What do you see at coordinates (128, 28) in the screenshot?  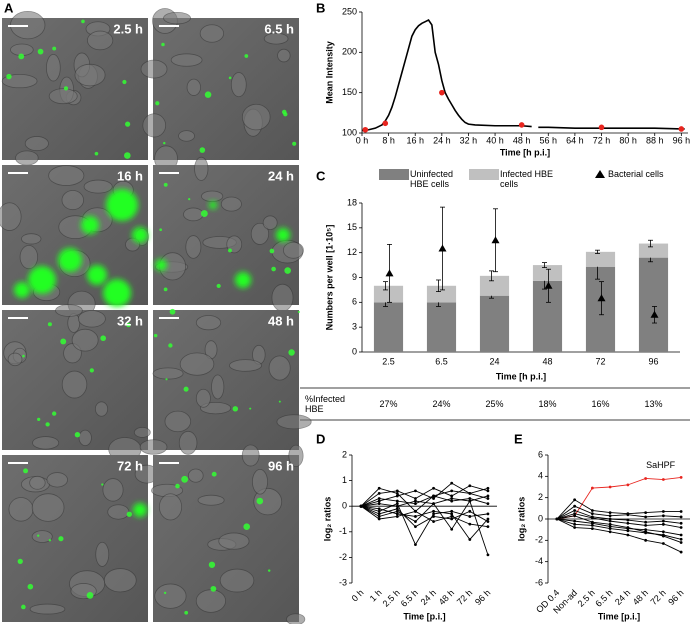 I see `micrograph-label: 2.5 h` at bounding box center [128, 28].